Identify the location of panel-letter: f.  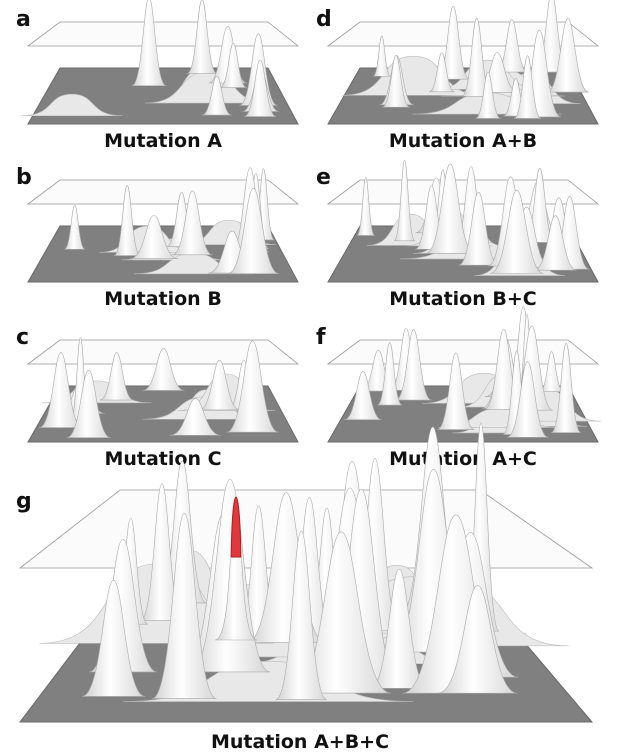
(321, 337).